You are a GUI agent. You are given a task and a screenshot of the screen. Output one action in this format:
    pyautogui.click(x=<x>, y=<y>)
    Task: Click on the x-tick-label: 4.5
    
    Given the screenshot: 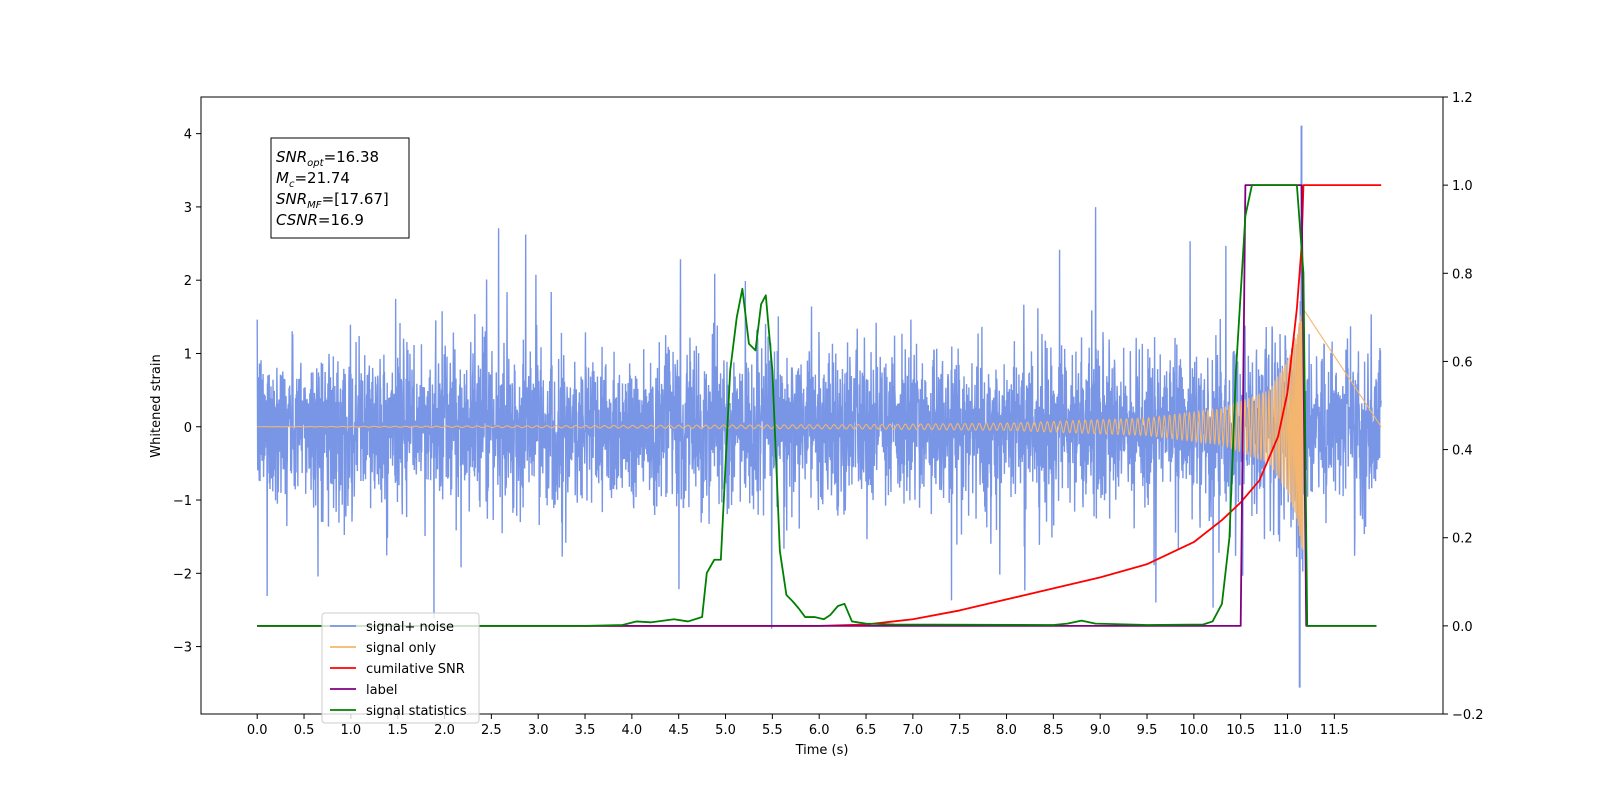 What is the action you would take?
    pyautogui.click(x=678, y=730)
    